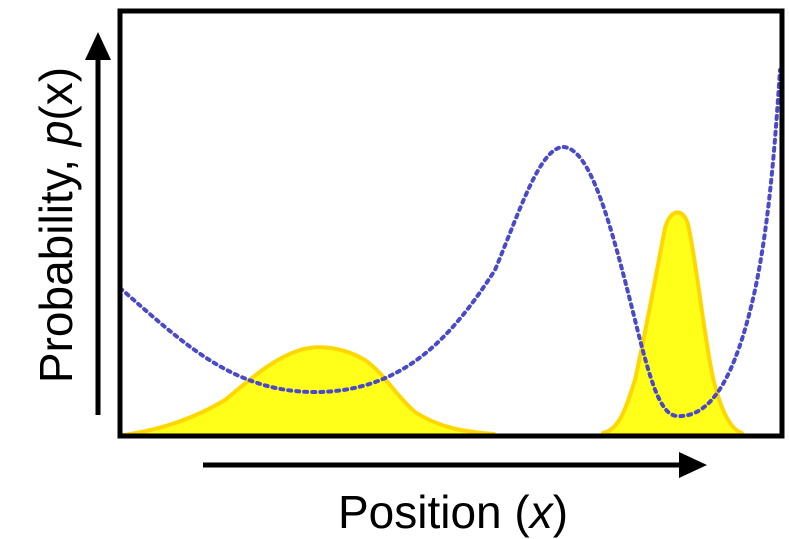  I want to click on y-axis-label: Probability, p(x), so click(56, 225).